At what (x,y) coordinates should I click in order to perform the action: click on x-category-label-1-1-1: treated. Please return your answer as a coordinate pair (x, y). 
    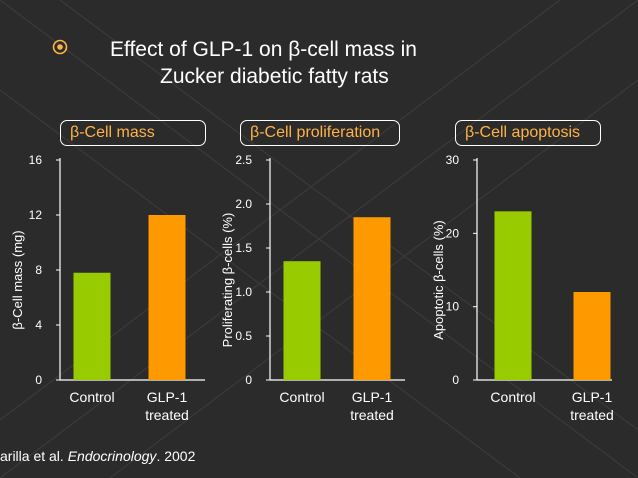
    Looking at the image, I should click on (372, 415).